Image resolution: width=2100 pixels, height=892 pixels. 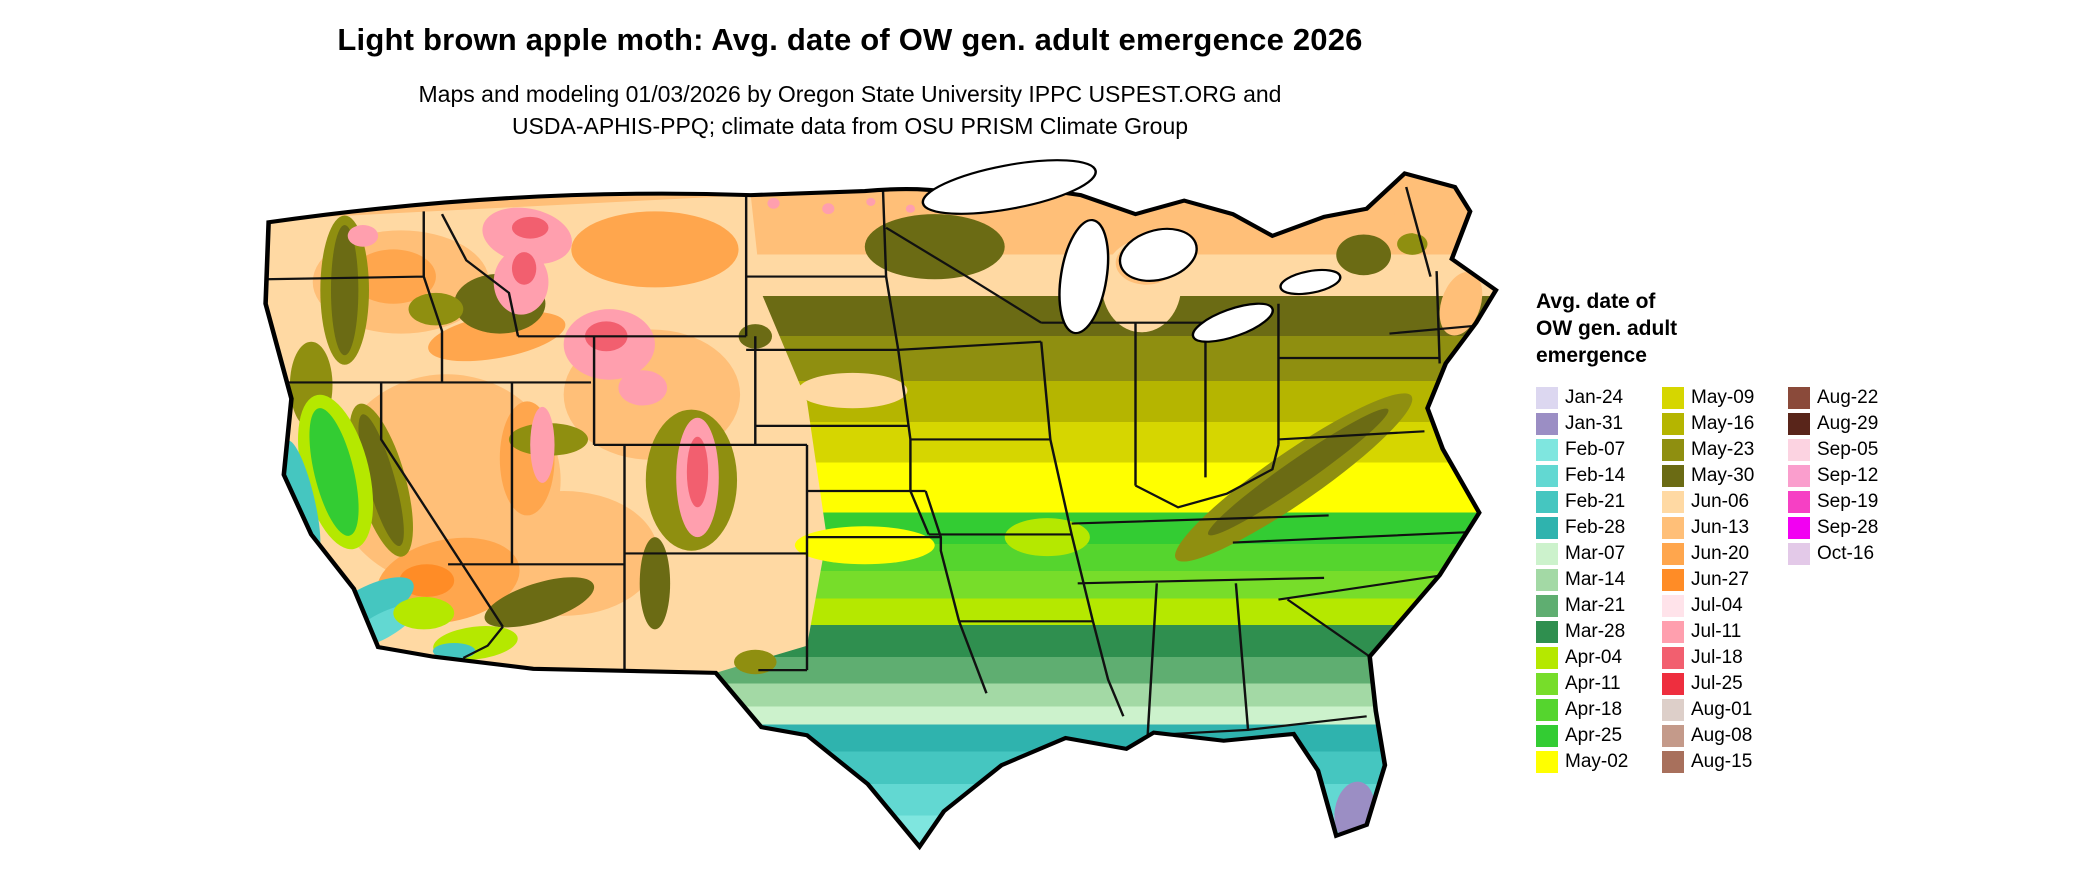 I want to click on legend-entry-label: Sep-05, so click(x=1848, y=449).